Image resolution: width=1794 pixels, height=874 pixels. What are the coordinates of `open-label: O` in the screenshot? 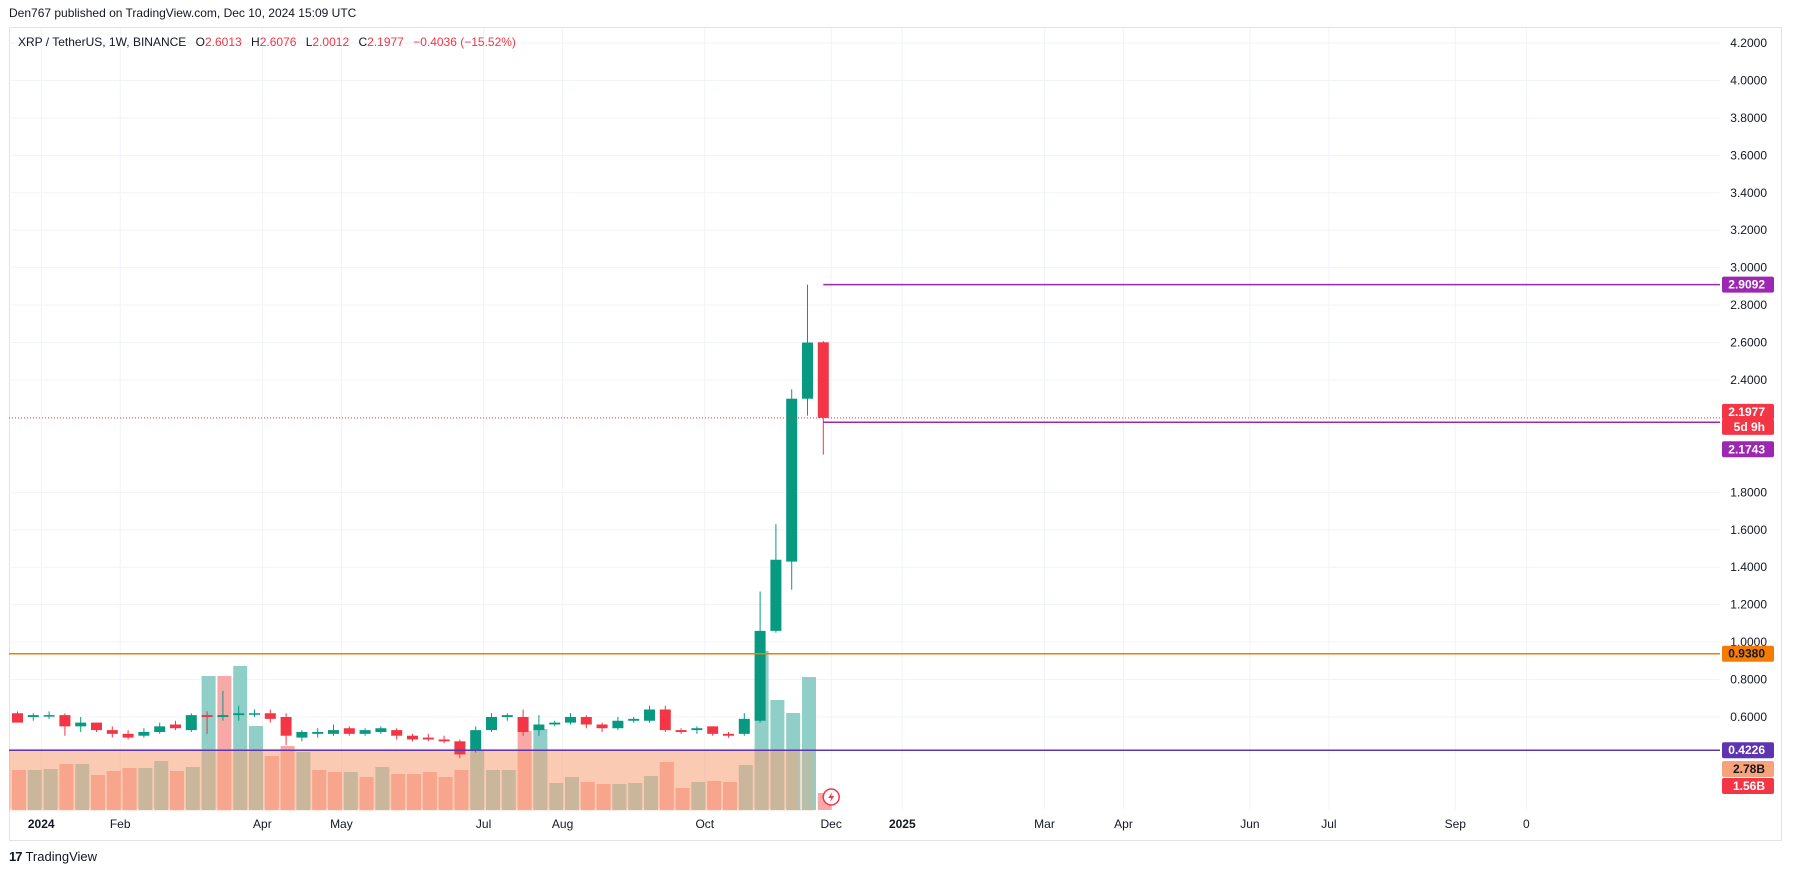 It's located at (200, 42).